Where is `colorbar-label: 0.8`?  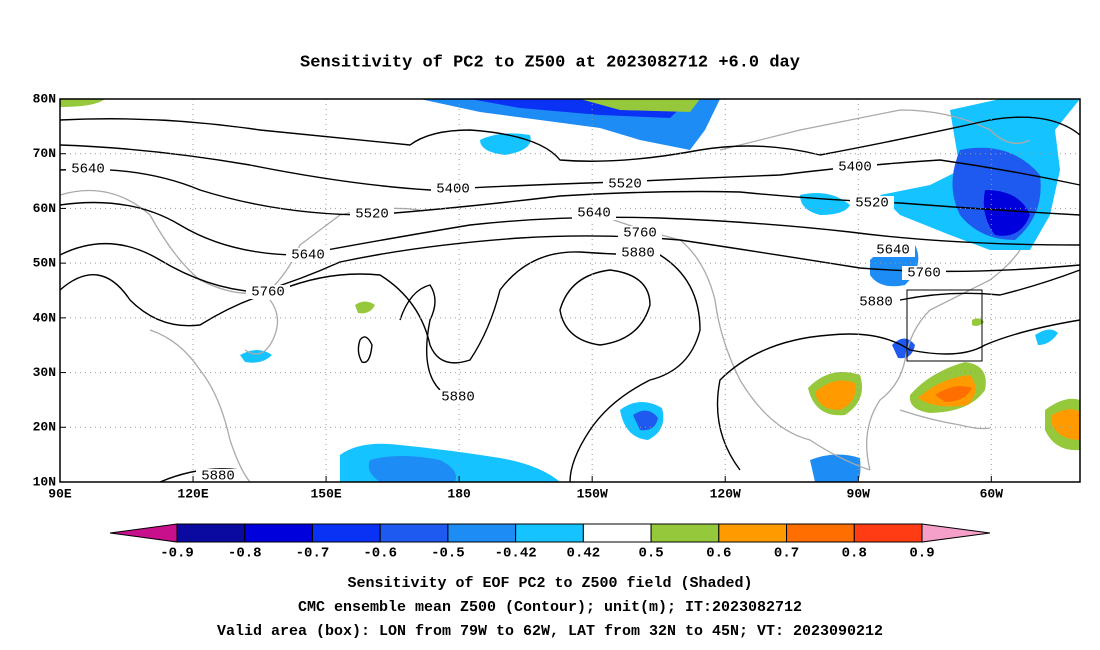
colorbar-label: 0.8 is located at coordinates (854, 554).